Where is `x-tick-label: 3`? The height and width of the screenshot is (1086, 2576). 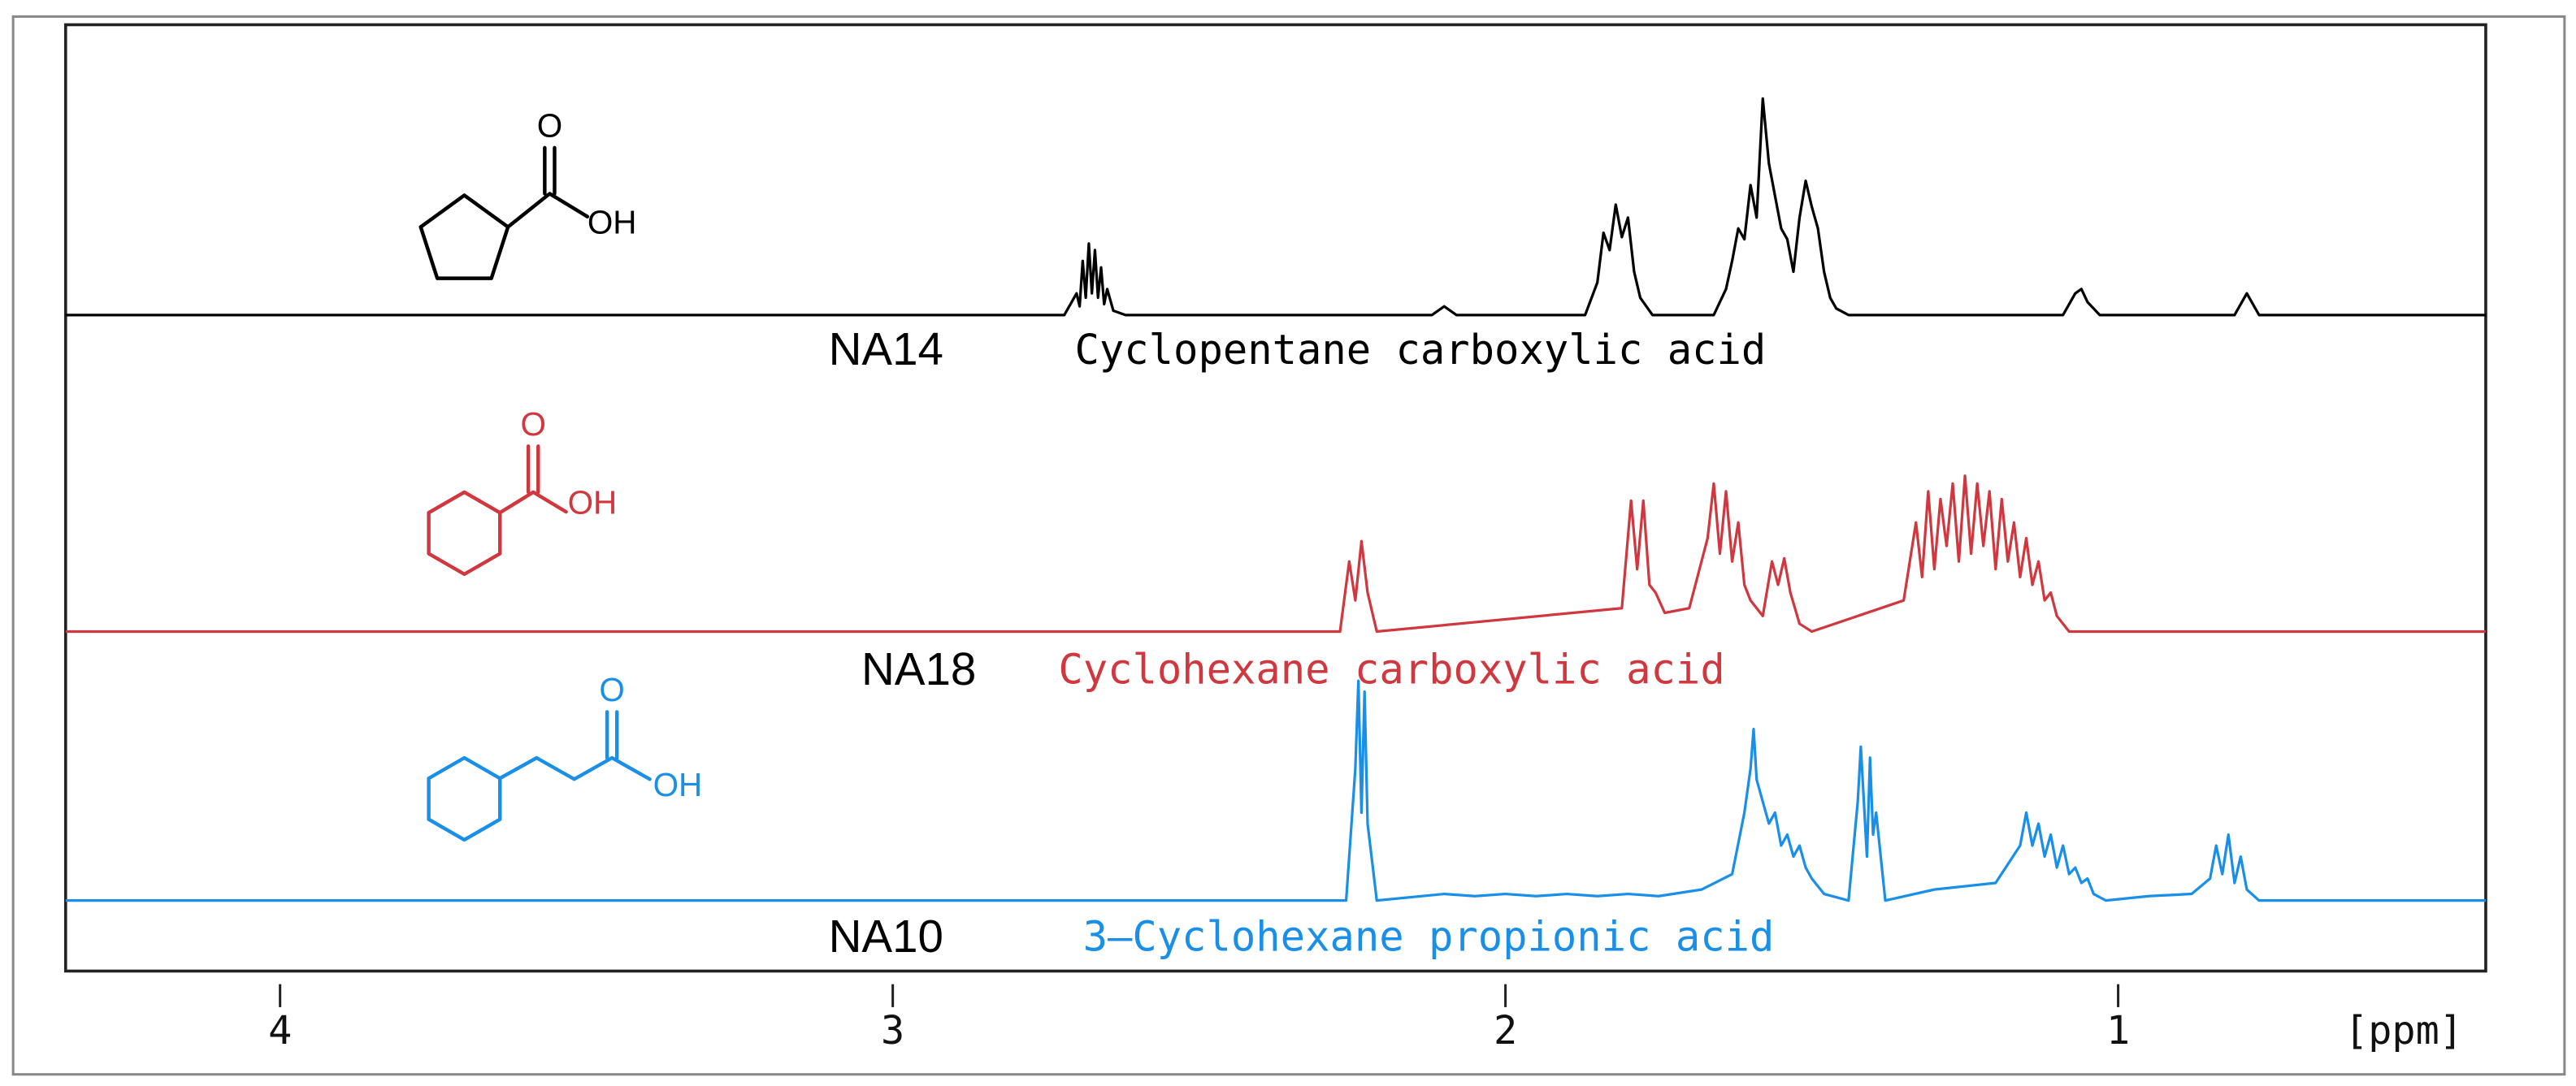
x-tick-label: 3 is located at coordinates (893, 1031).